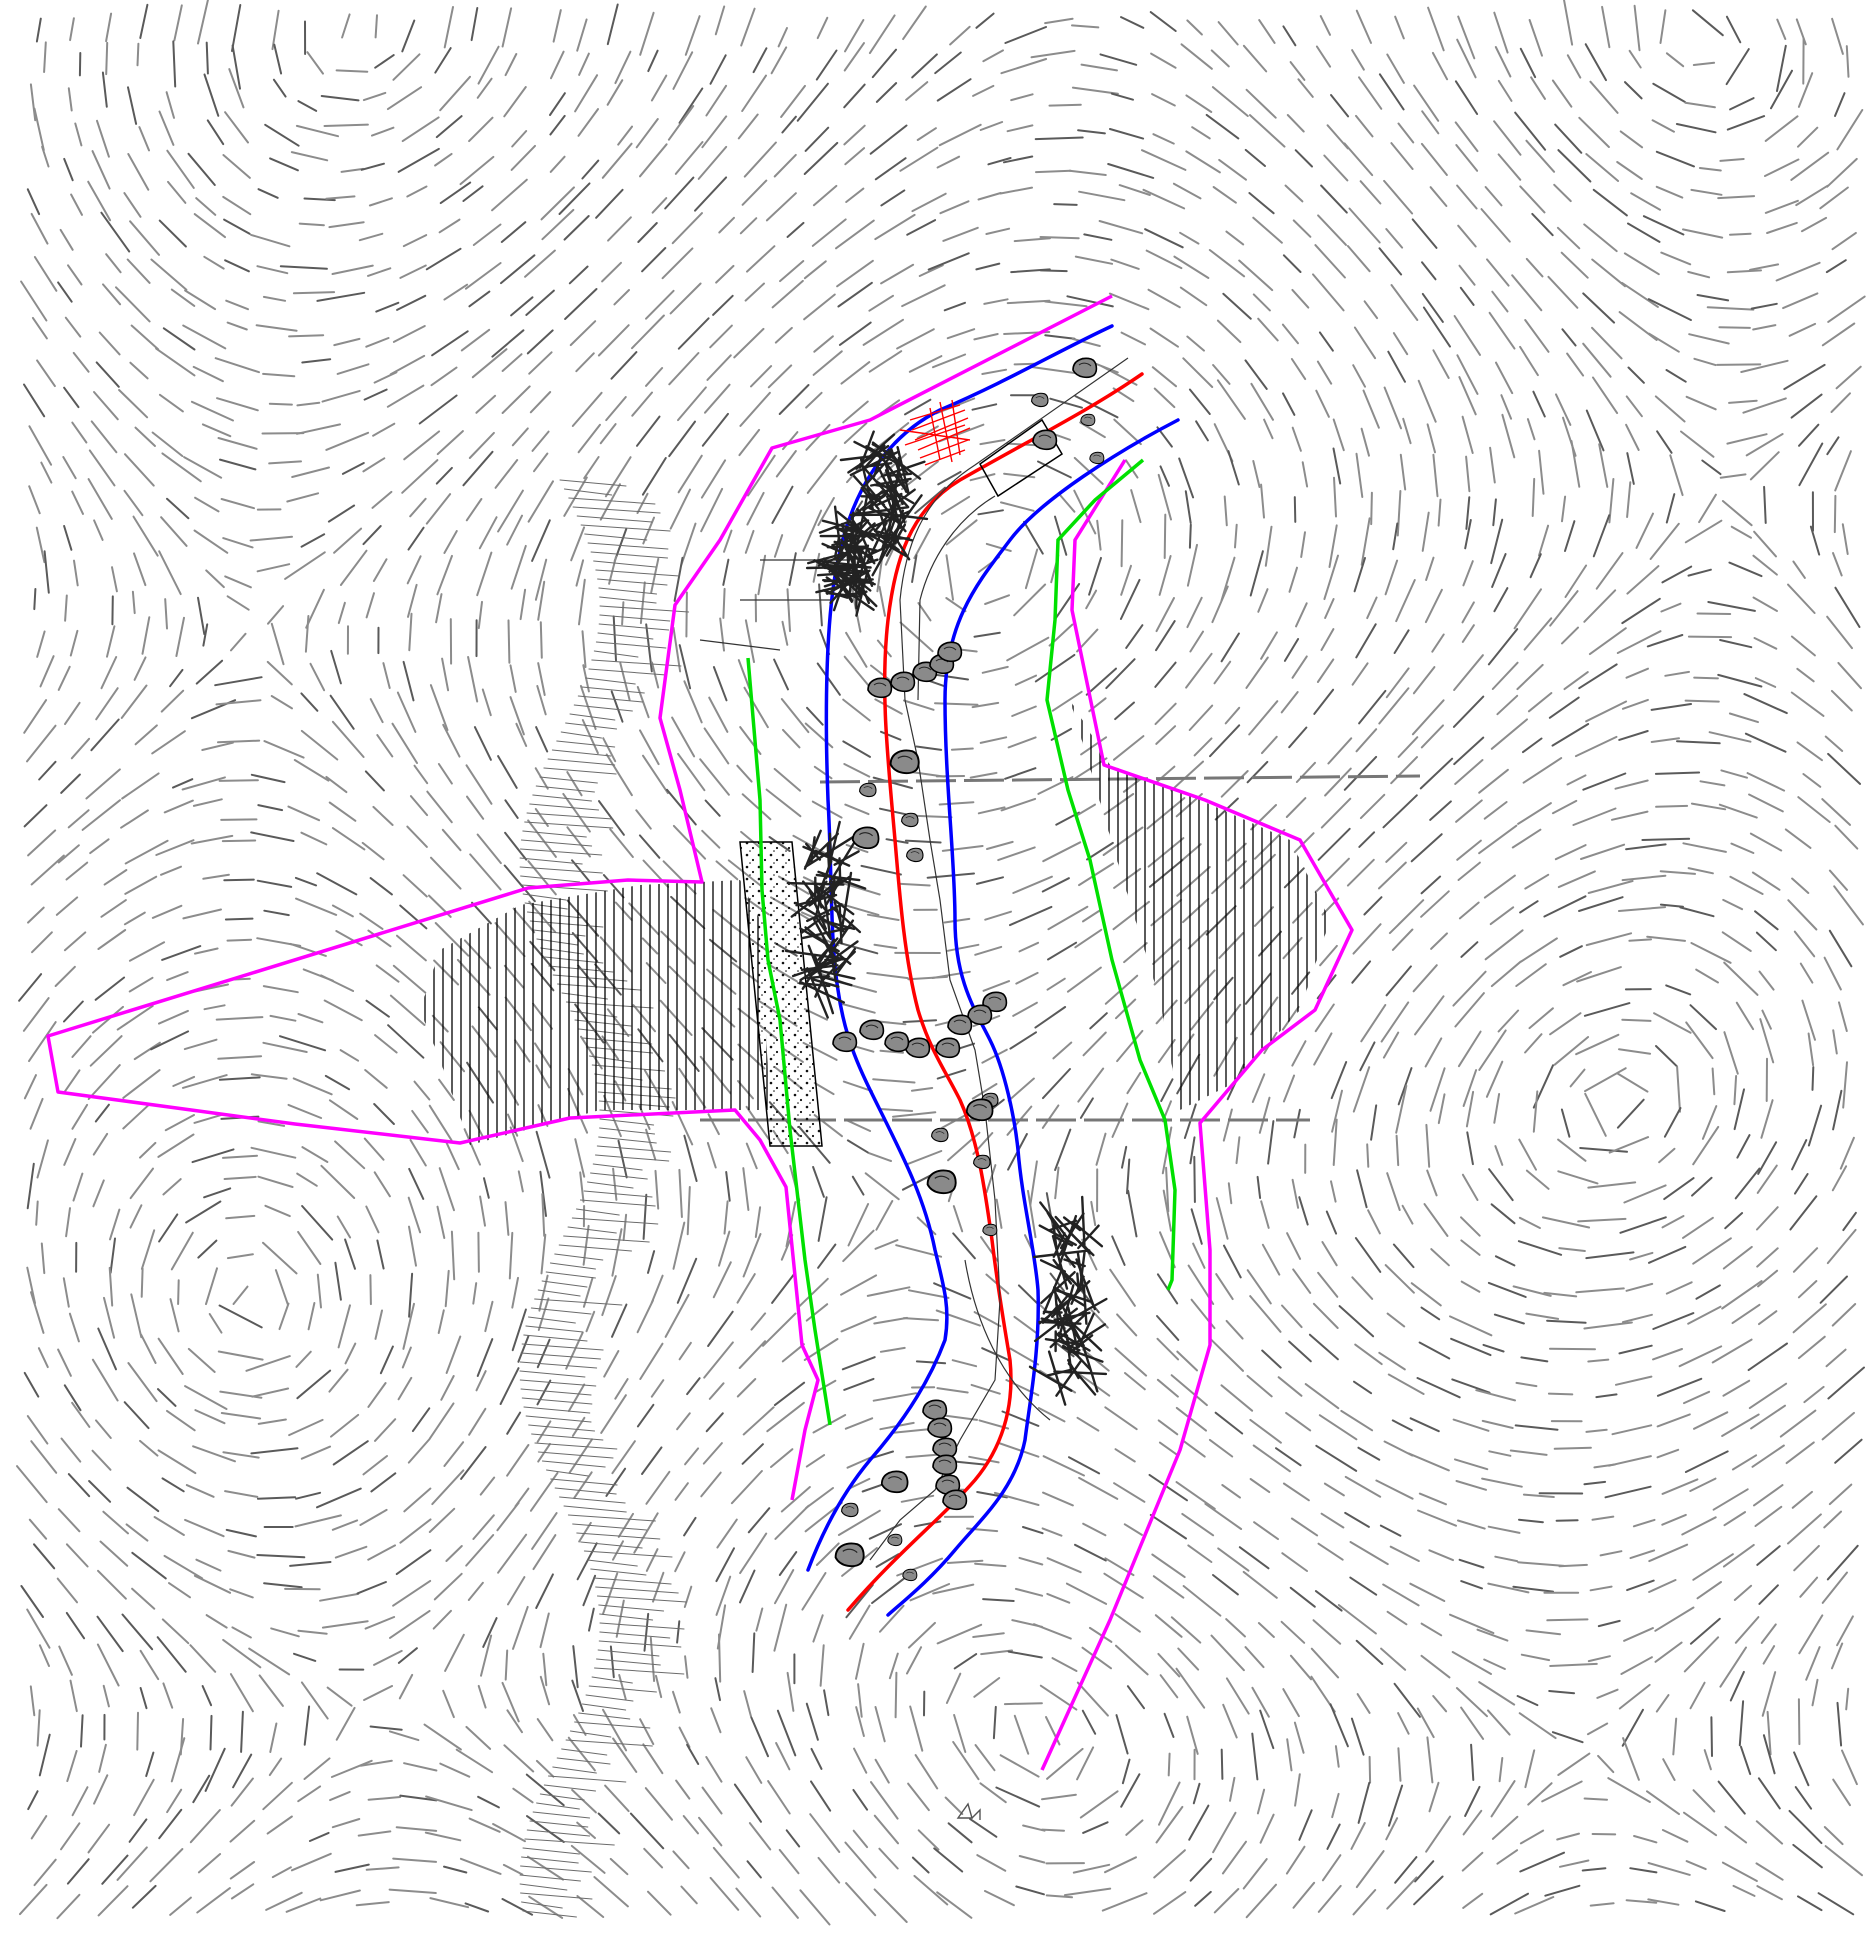 The width and height of the screenshot is (1875, 1933). I want to click on boulder-icon, so click(918, 1048).